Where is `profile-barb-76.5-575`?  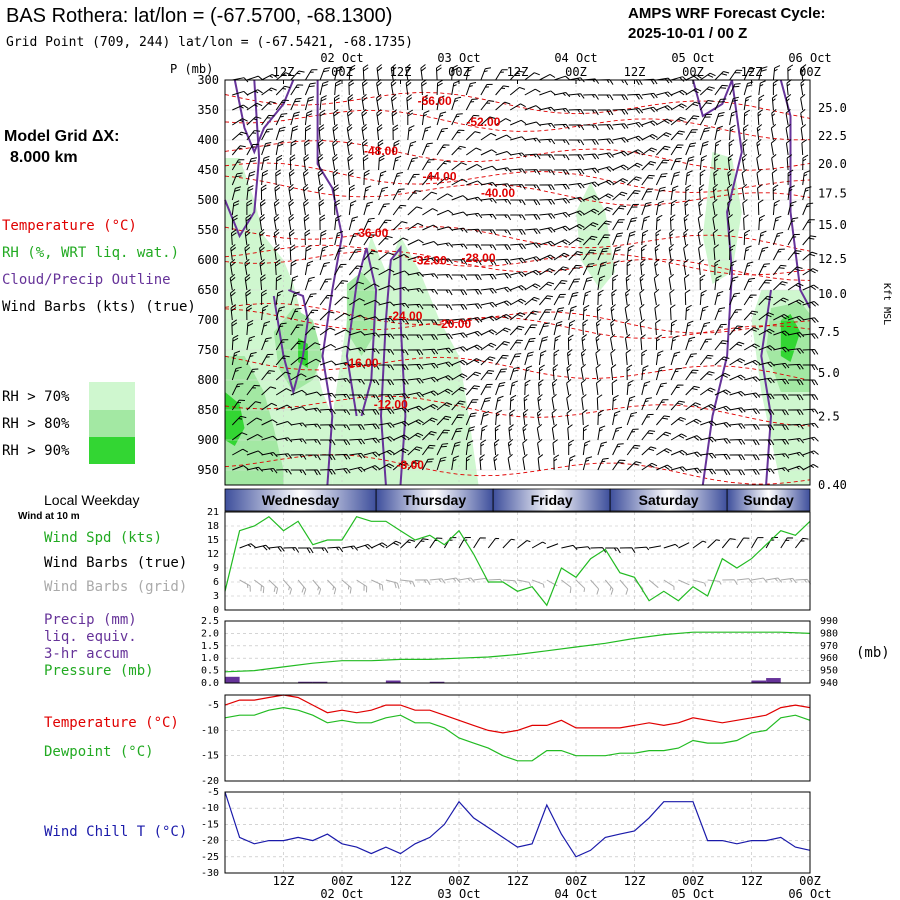
profile-barb-76.5-575 is located at coordinates (604, 240).